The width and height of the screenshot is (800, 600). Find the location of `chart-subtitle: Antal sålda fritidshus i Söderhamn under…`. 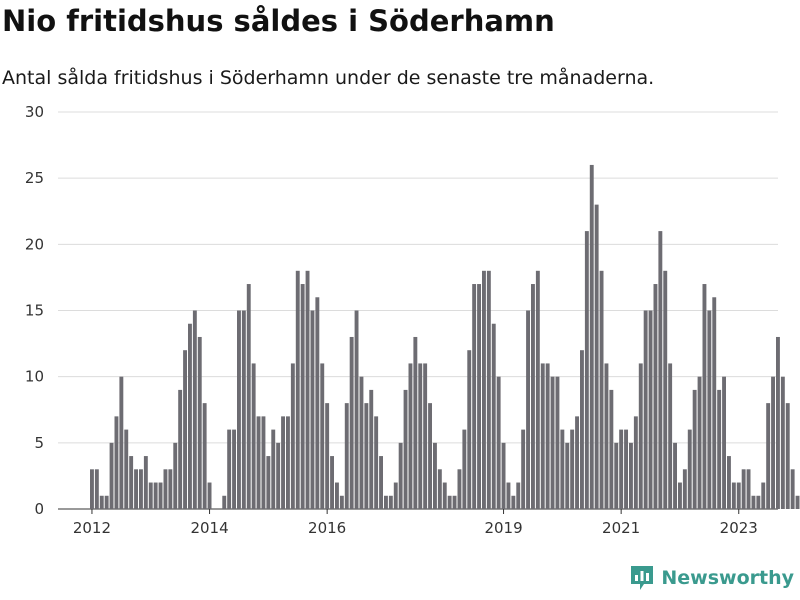

chart-subtitle: Antal sålda fritidshus i Söderhamn under… is located at coordinates (328, 78).